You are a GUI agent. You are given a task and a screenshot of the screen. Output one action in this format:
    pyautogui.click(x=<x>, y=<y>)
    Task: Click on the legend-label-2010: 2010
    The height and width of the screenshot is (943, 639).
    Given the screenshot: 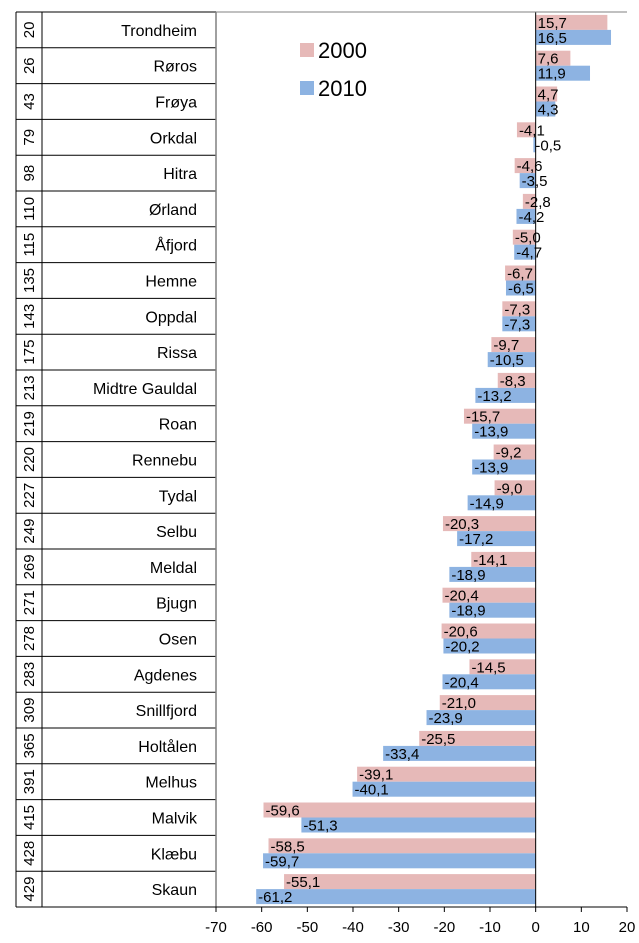 What is the action you would take?
    pyautogui.click(x=342, y=88)
    